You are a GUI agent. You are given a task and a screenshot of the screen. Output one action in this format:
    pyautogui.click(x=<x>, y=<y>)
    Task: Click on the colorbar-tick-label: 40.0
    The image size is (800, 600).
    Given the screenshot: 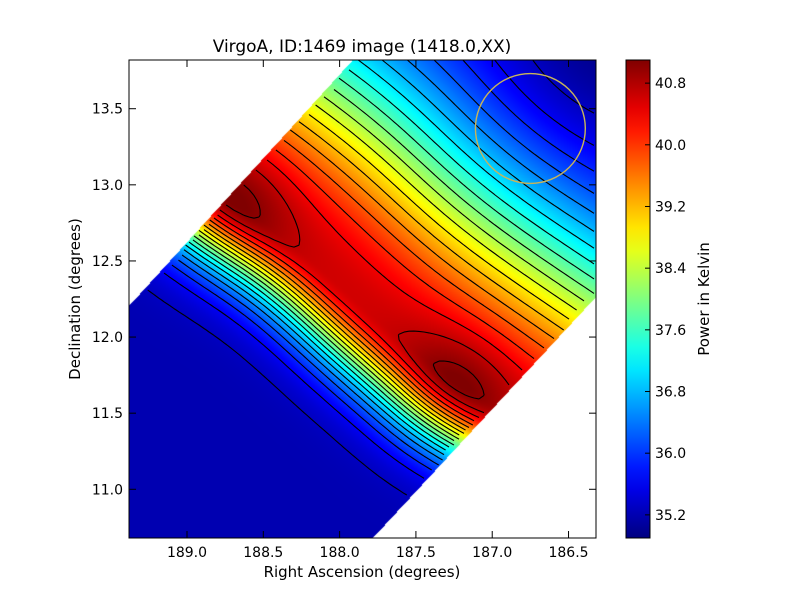 What is the action you would take?
    pyautogui.click(x=670, y=146)
    